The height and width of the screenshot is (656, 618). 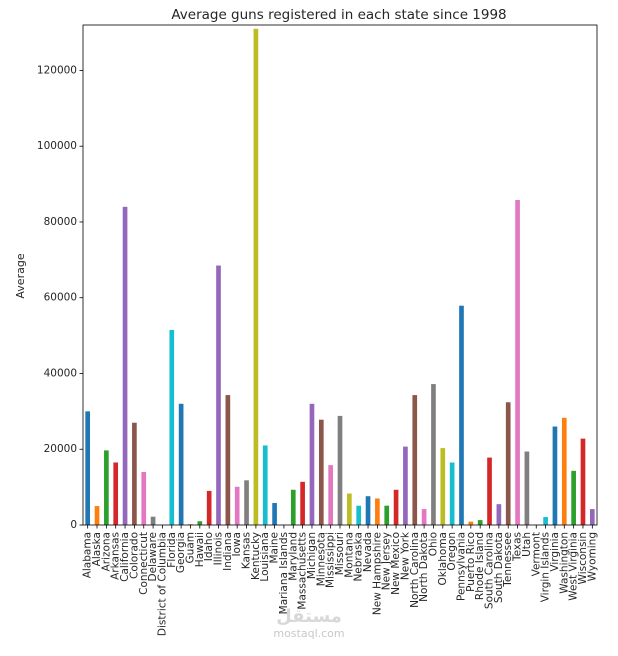 What do you see at coordinates (60, 298) in the screenshot?
I see `y-tick-label: 60000` at bounding box center [60, 298].